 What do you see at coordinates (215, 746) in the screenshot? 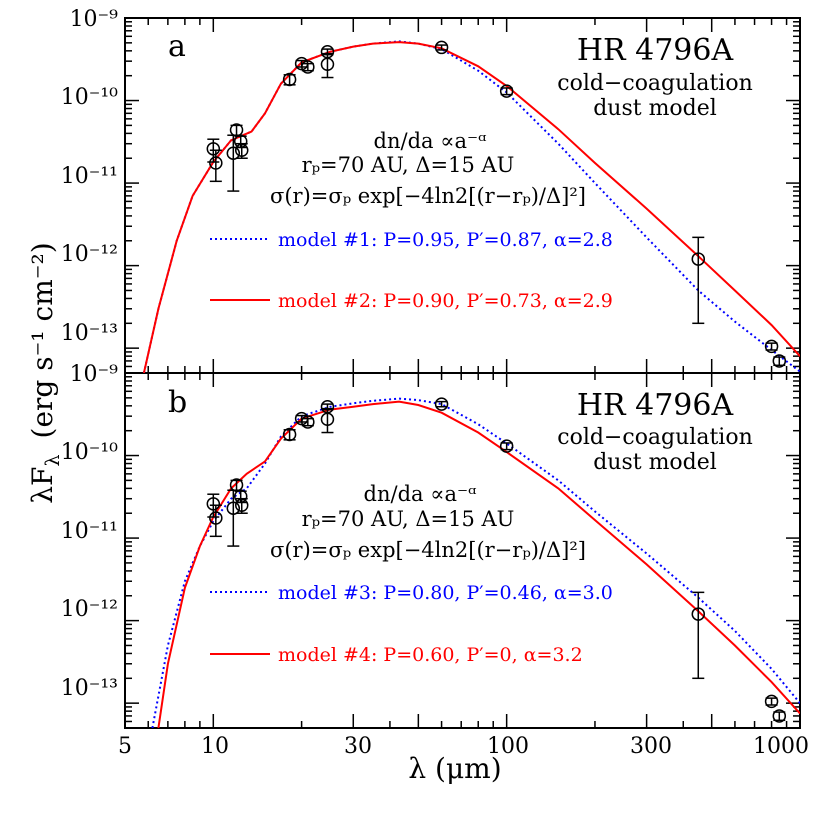
I see `x-tick-label: 10` at bounding box center [215, 746].